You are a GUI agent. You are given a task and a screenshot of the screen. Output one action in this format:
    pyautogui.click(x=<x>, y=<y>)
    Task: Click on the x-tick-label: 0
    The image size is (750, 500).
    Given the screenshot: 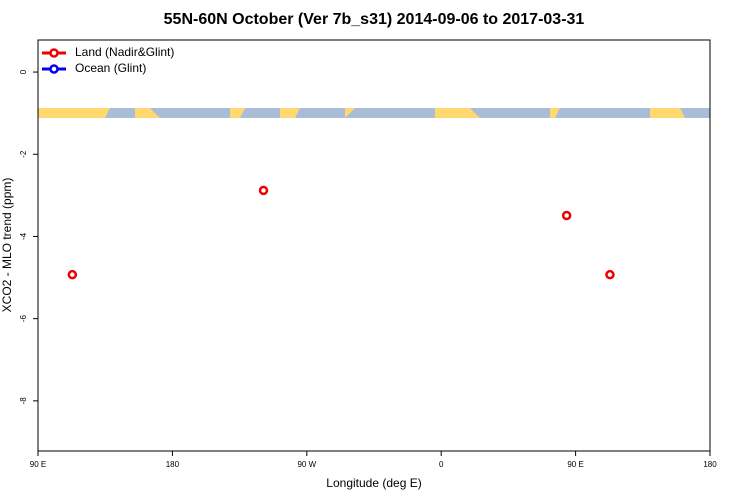 What is the action you would take?
    pyautogui.click(x=441, y=464)
    